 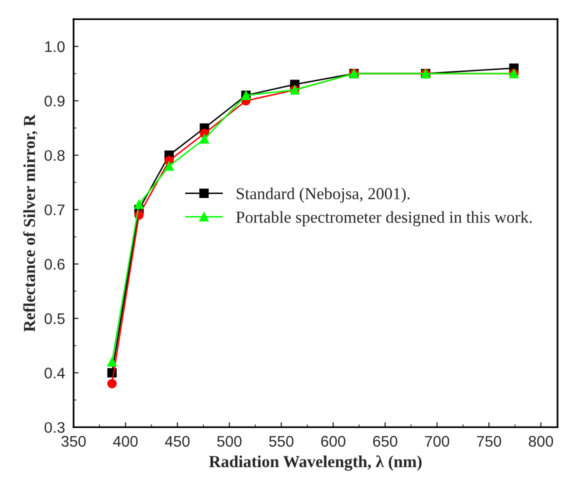 I want to click on y-tick-label: 0.9, so click(x=54, y=101).